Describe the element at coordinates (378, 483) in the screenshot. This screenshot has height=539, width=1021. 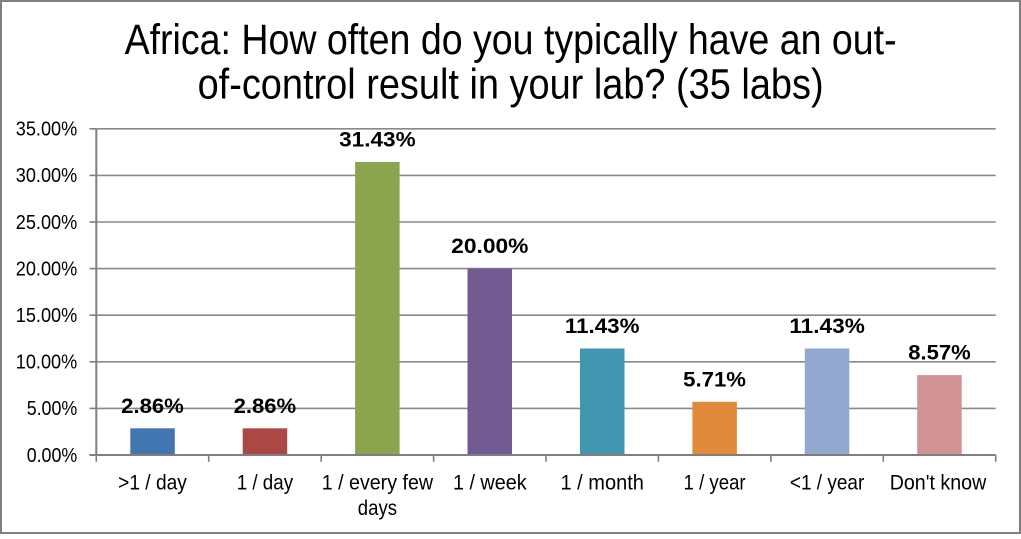
I see `svg-text: 1 / every few` at that location.